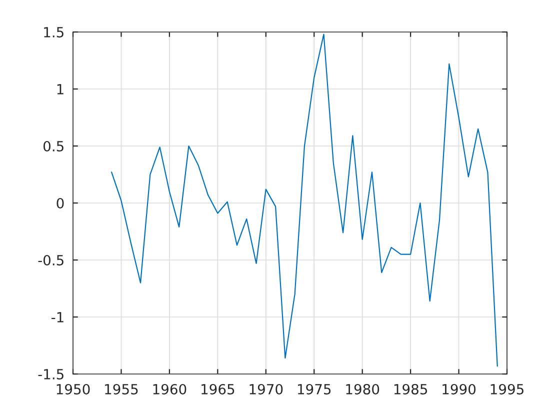 The width and height of the screenshot is (560, 420). Describe the element at coordinates (459, 389) in the screenshot. I see `x-tick-label: 1990` at that location.